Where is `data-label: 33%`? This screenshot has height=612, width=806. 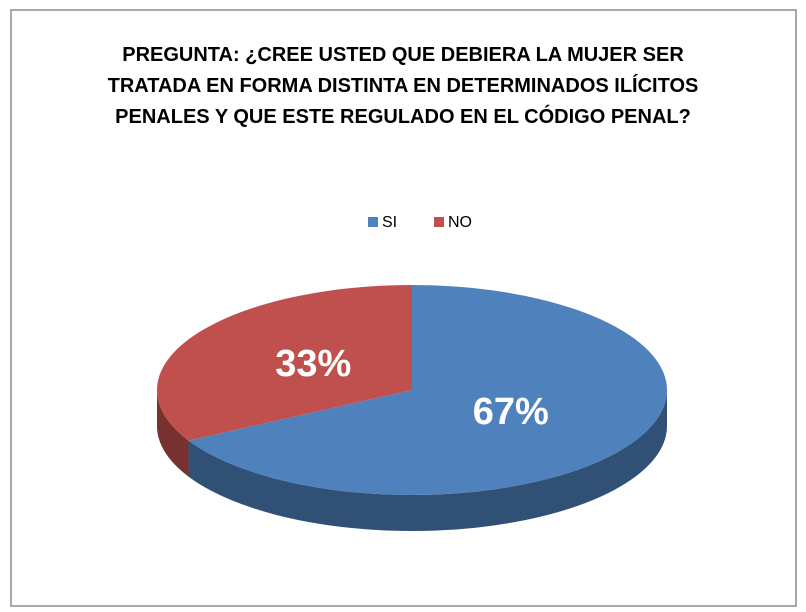 data-label: 33% is located at coordinates (313, 364).